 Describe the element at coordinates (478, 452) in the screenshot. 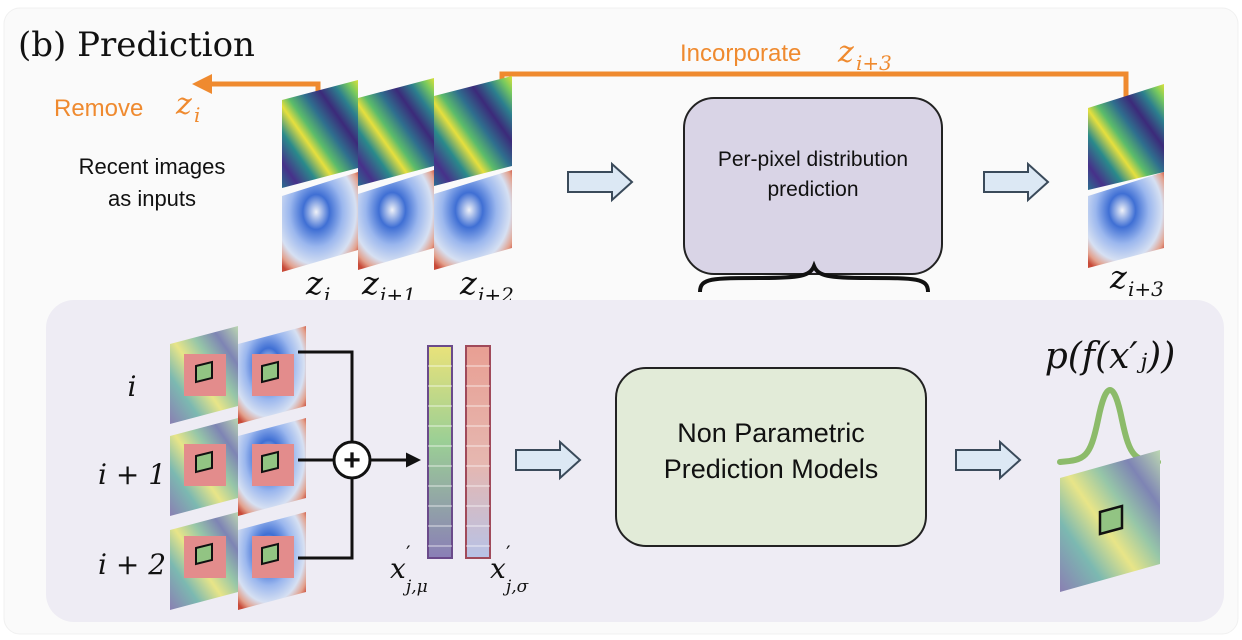

I see `sigma-vector` at that location.